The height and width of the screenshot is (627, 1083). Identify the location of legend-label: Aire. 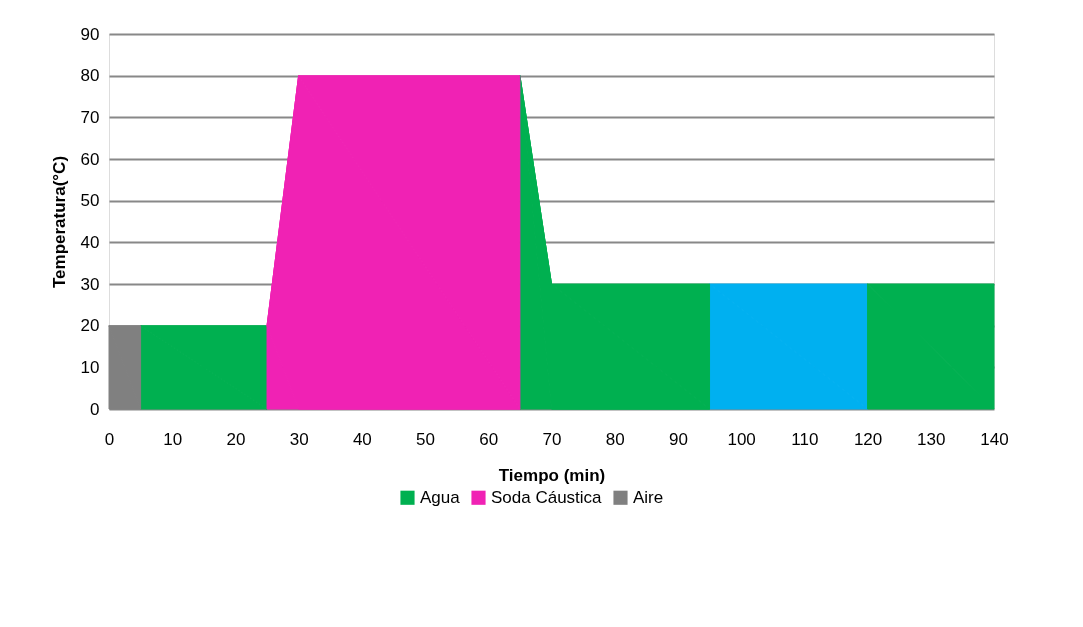
(648, 497).